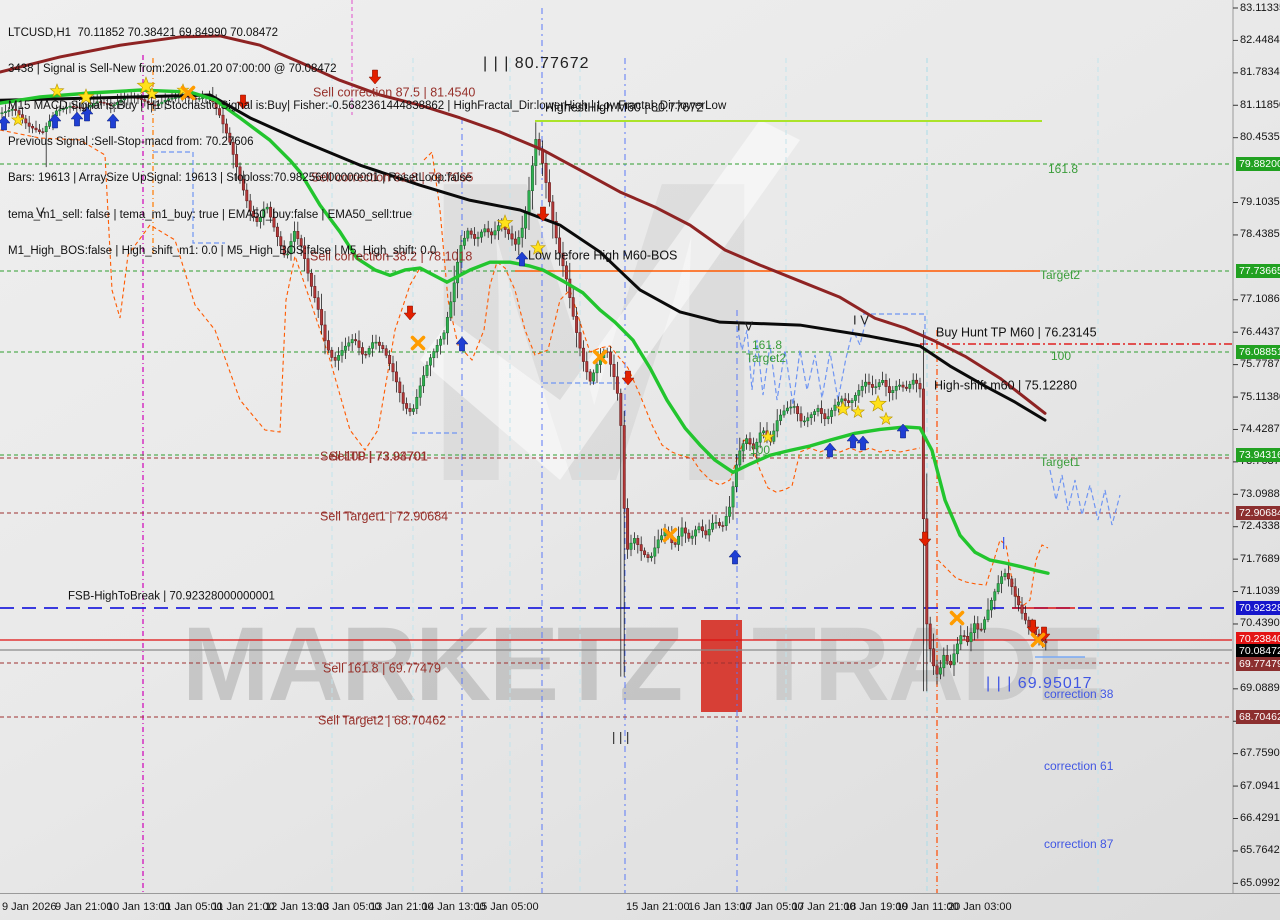 The width and height of the screenshot is (1280, 920). I want to click on x-close-marker, so click(418, 343).